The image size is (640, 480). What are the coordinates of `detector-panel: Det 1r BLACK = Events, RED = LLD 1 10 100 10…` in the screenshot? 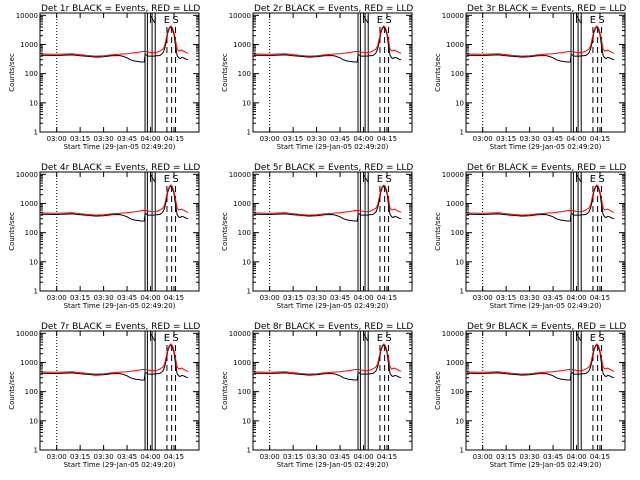 It's located at (104, 77).